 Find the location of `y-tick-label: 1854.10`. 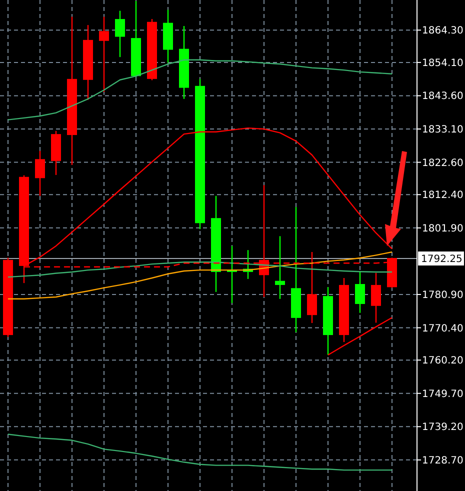

y-tick-label: 1854.10 is located at coordinates (443, 63).